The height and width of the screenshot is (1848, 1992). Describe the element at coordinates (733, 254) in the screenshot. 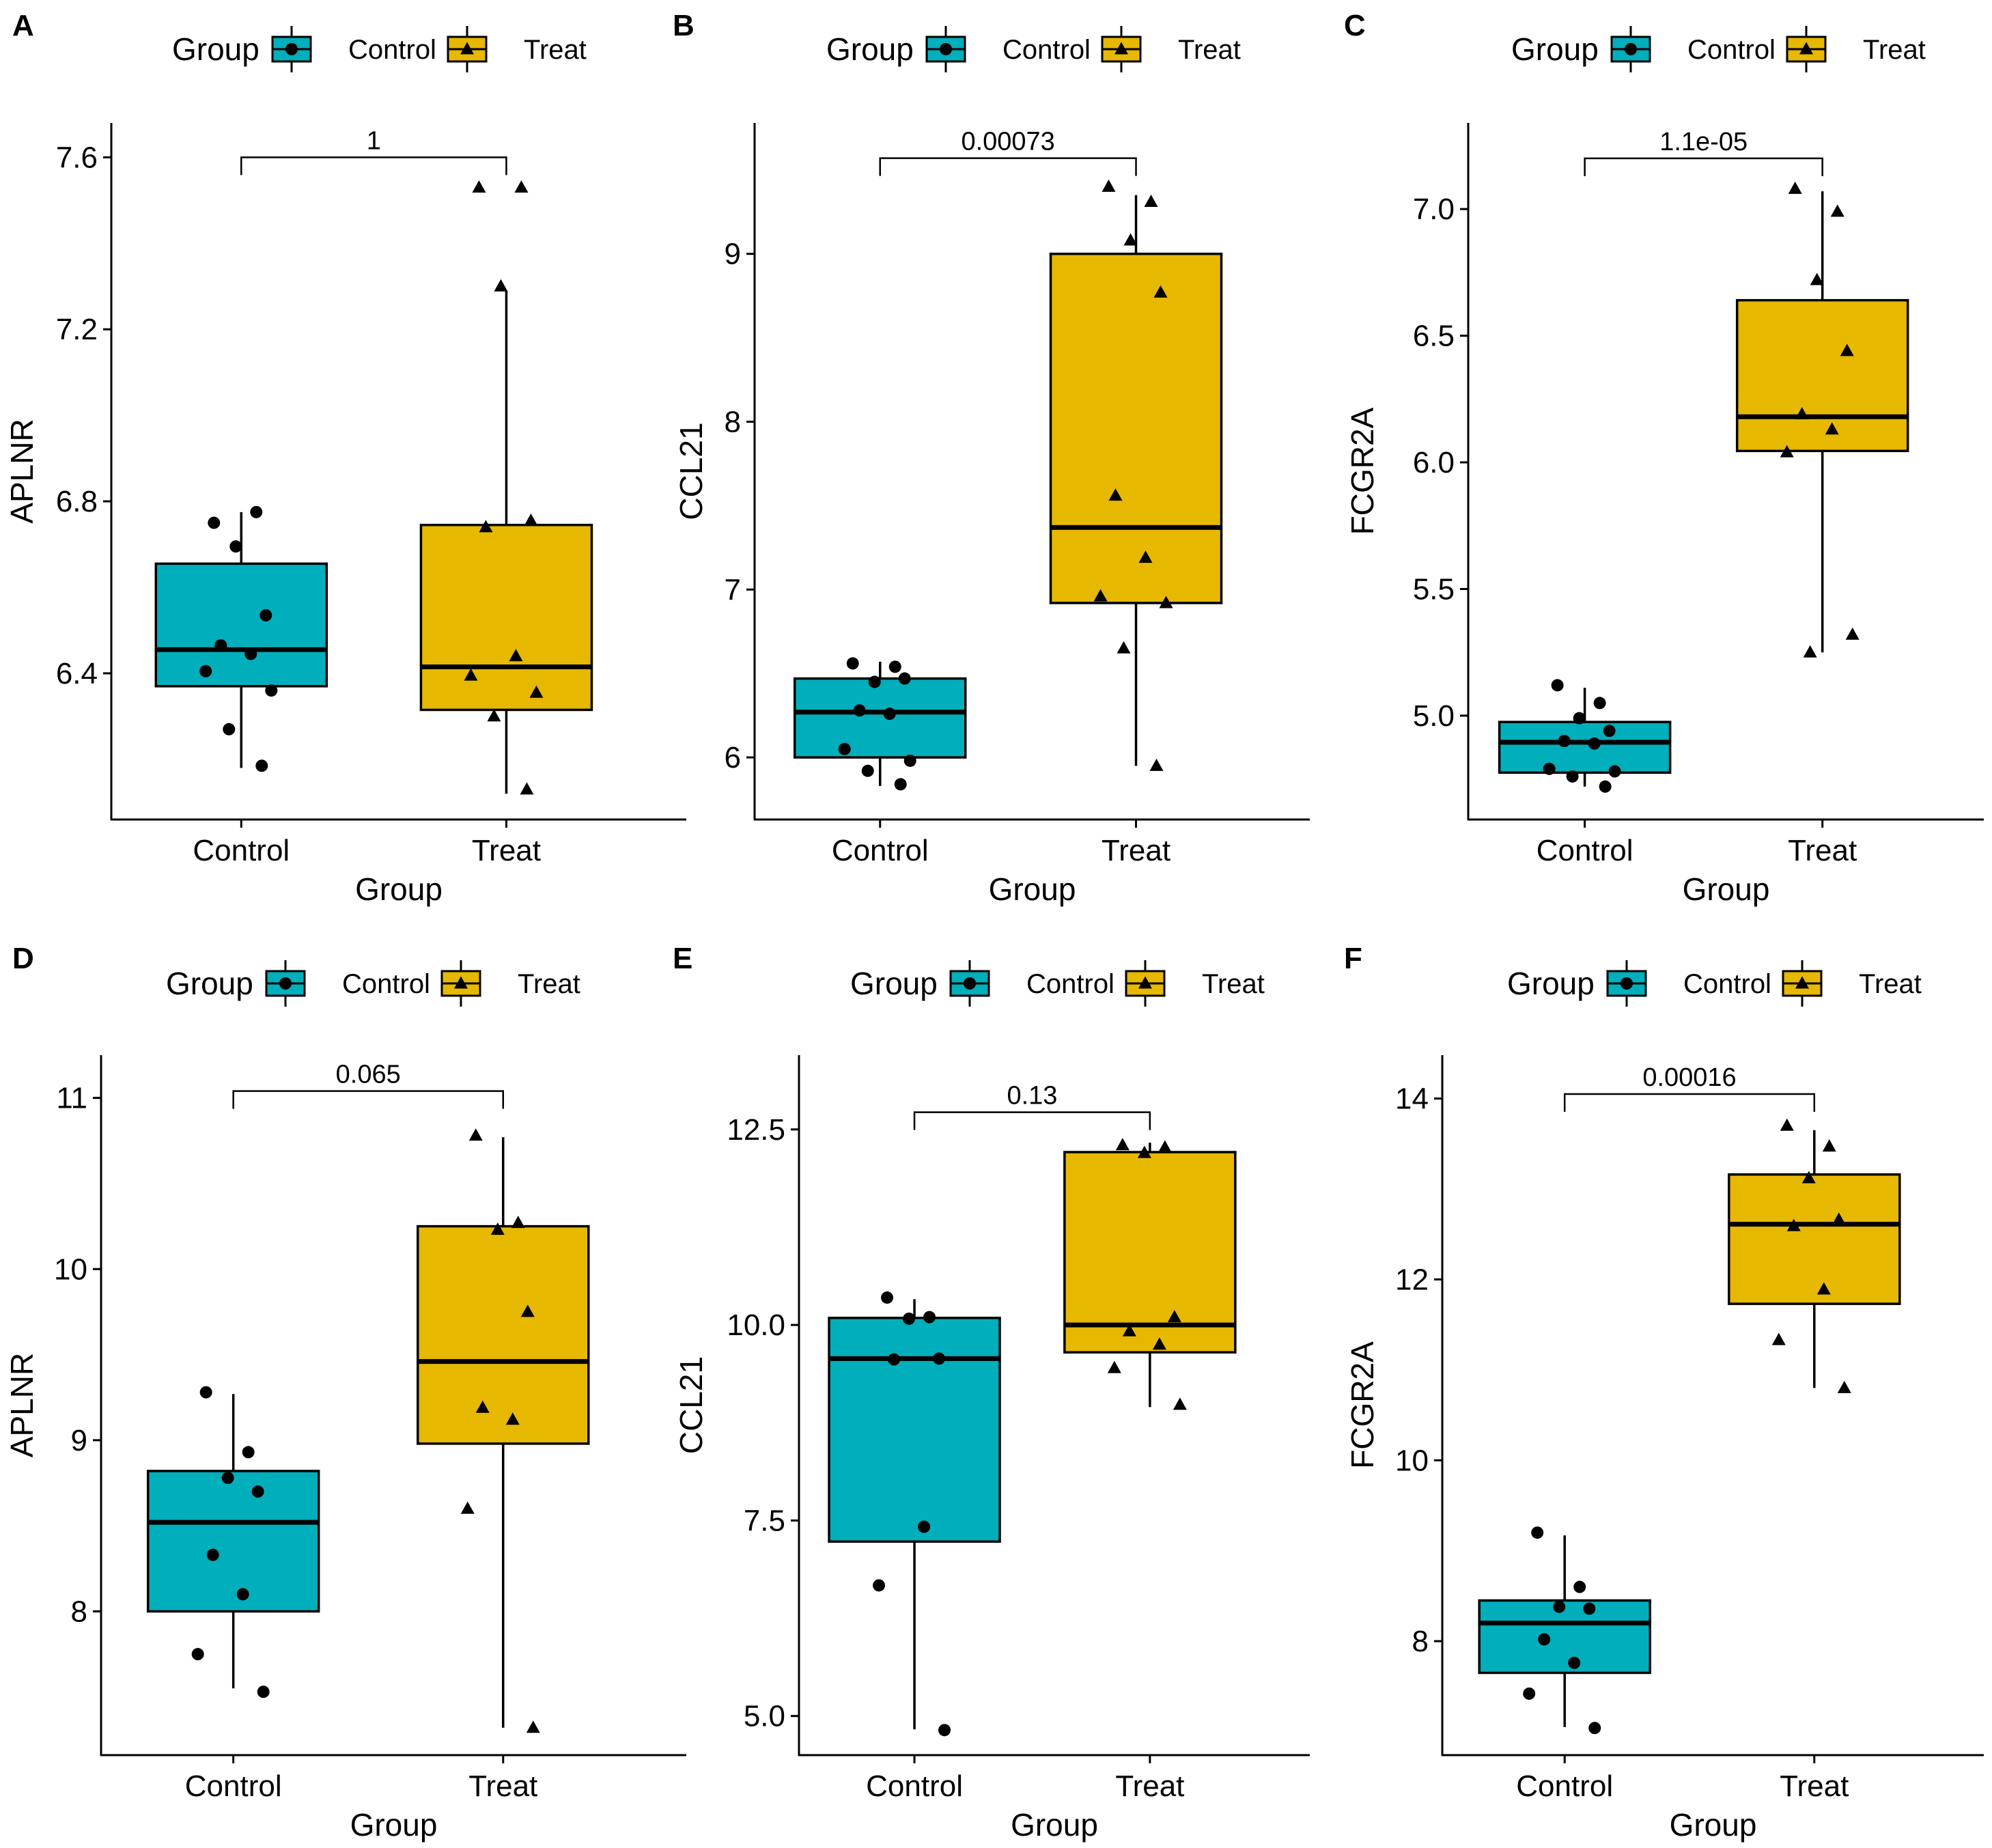

I see `y-tick-label: 9` at that location.